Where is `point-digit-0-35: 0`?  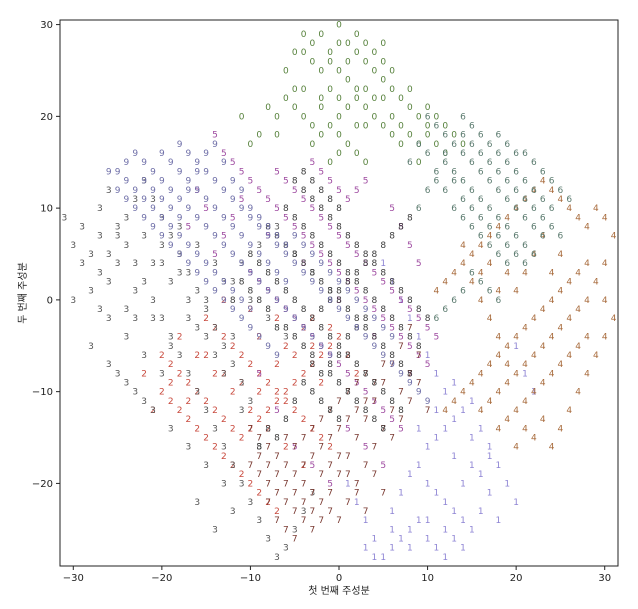
point-digit-0-35: 0 is located at coordinates (428, 136).